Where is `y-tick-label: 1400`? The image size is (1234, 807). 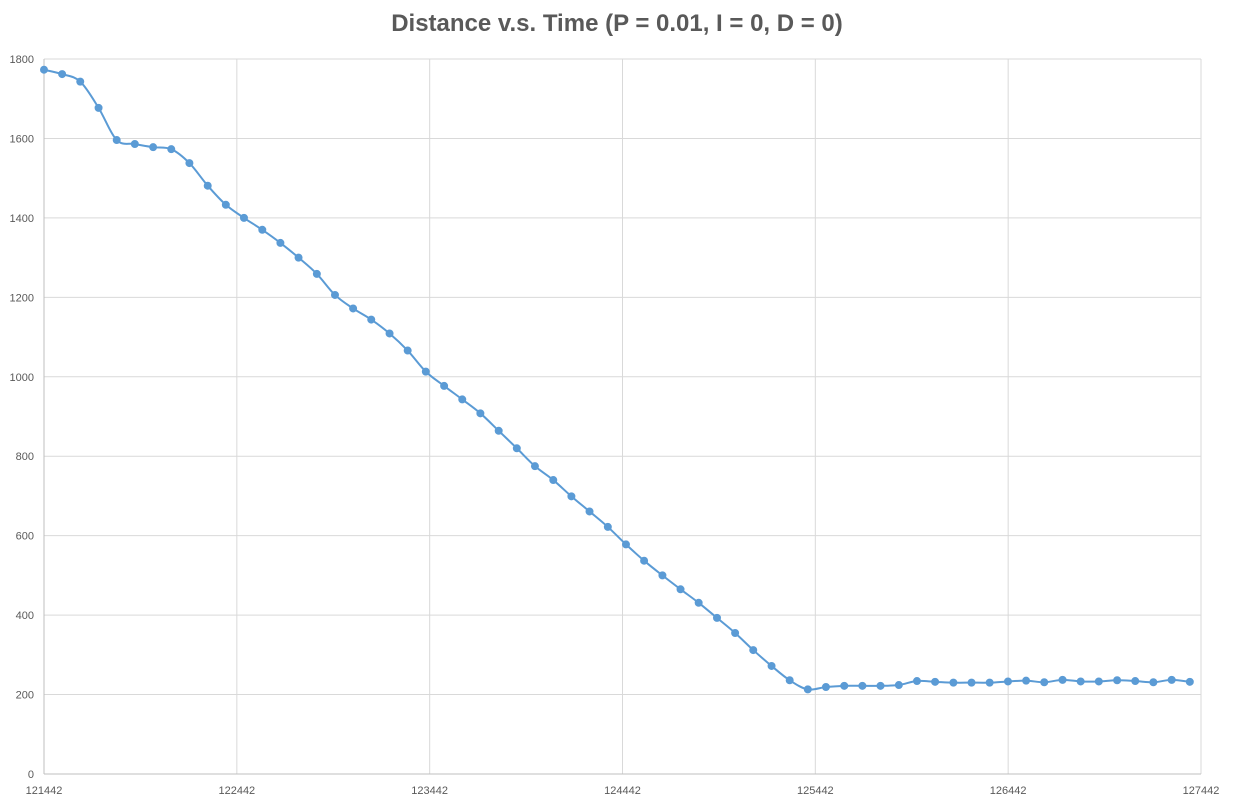
y-tick-label: 1400 is located at coordinates (22, 219).